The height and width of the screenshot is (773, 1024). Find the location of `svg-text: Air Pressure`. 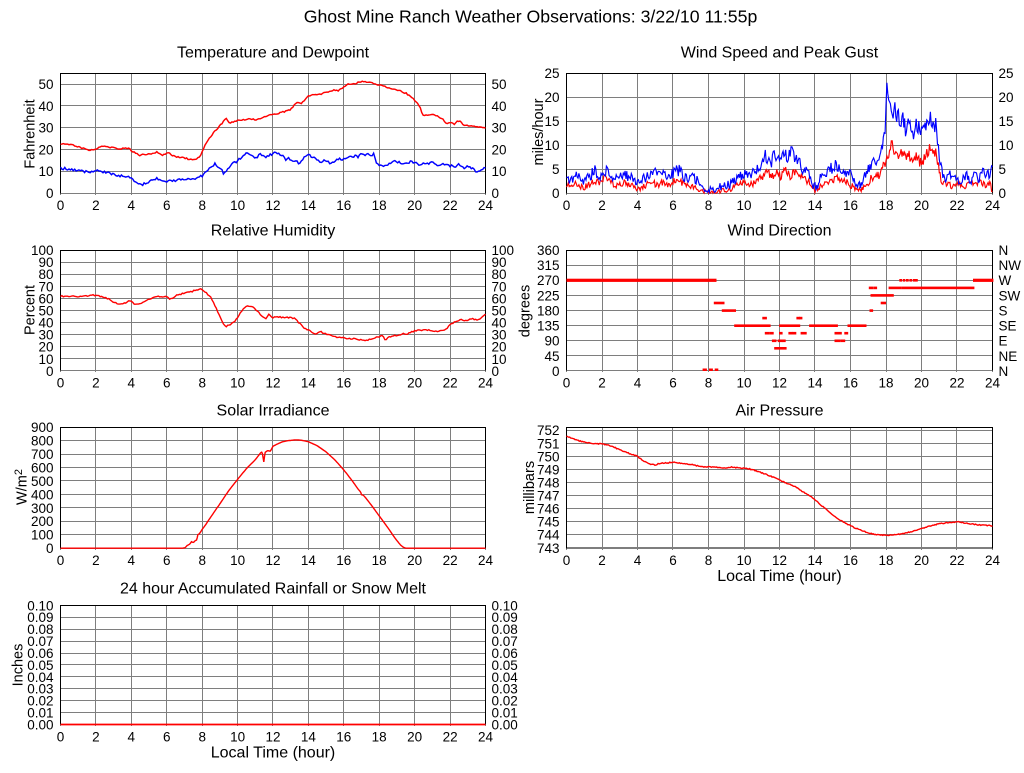

svg-text: Air Pressure is located at coordinates (779, 411).